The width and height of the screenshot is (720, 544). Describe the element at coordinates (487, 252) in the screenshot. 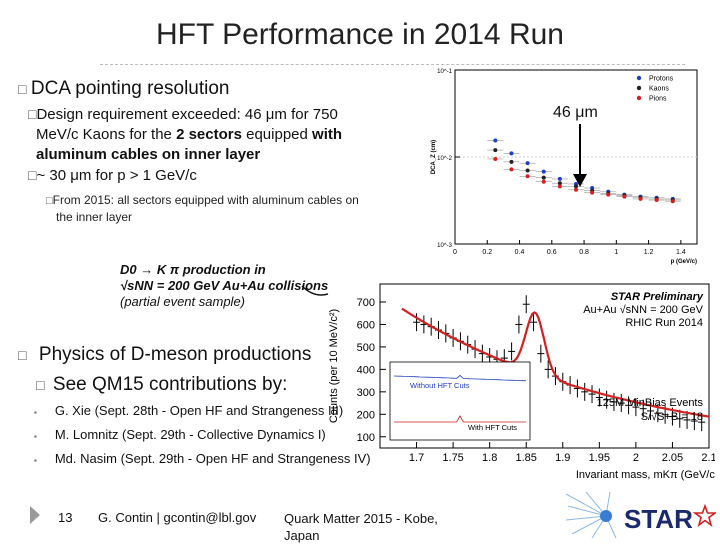

I see `x-tick-label: 0.2` at that location.